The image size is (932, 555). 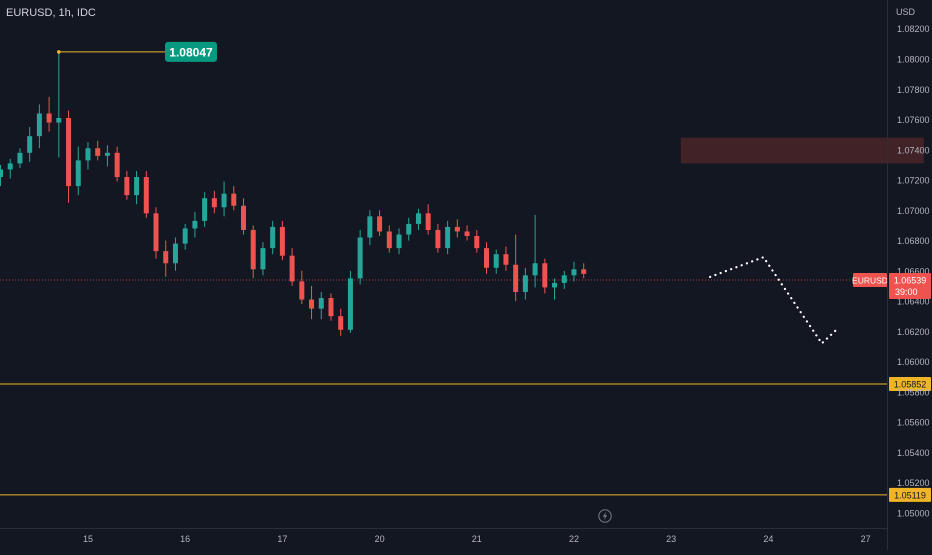 What do you see at coordinates (913, 423) in the screenshot?
I see `y-tick-label: 1.05600` at bounding box center [913, 423].